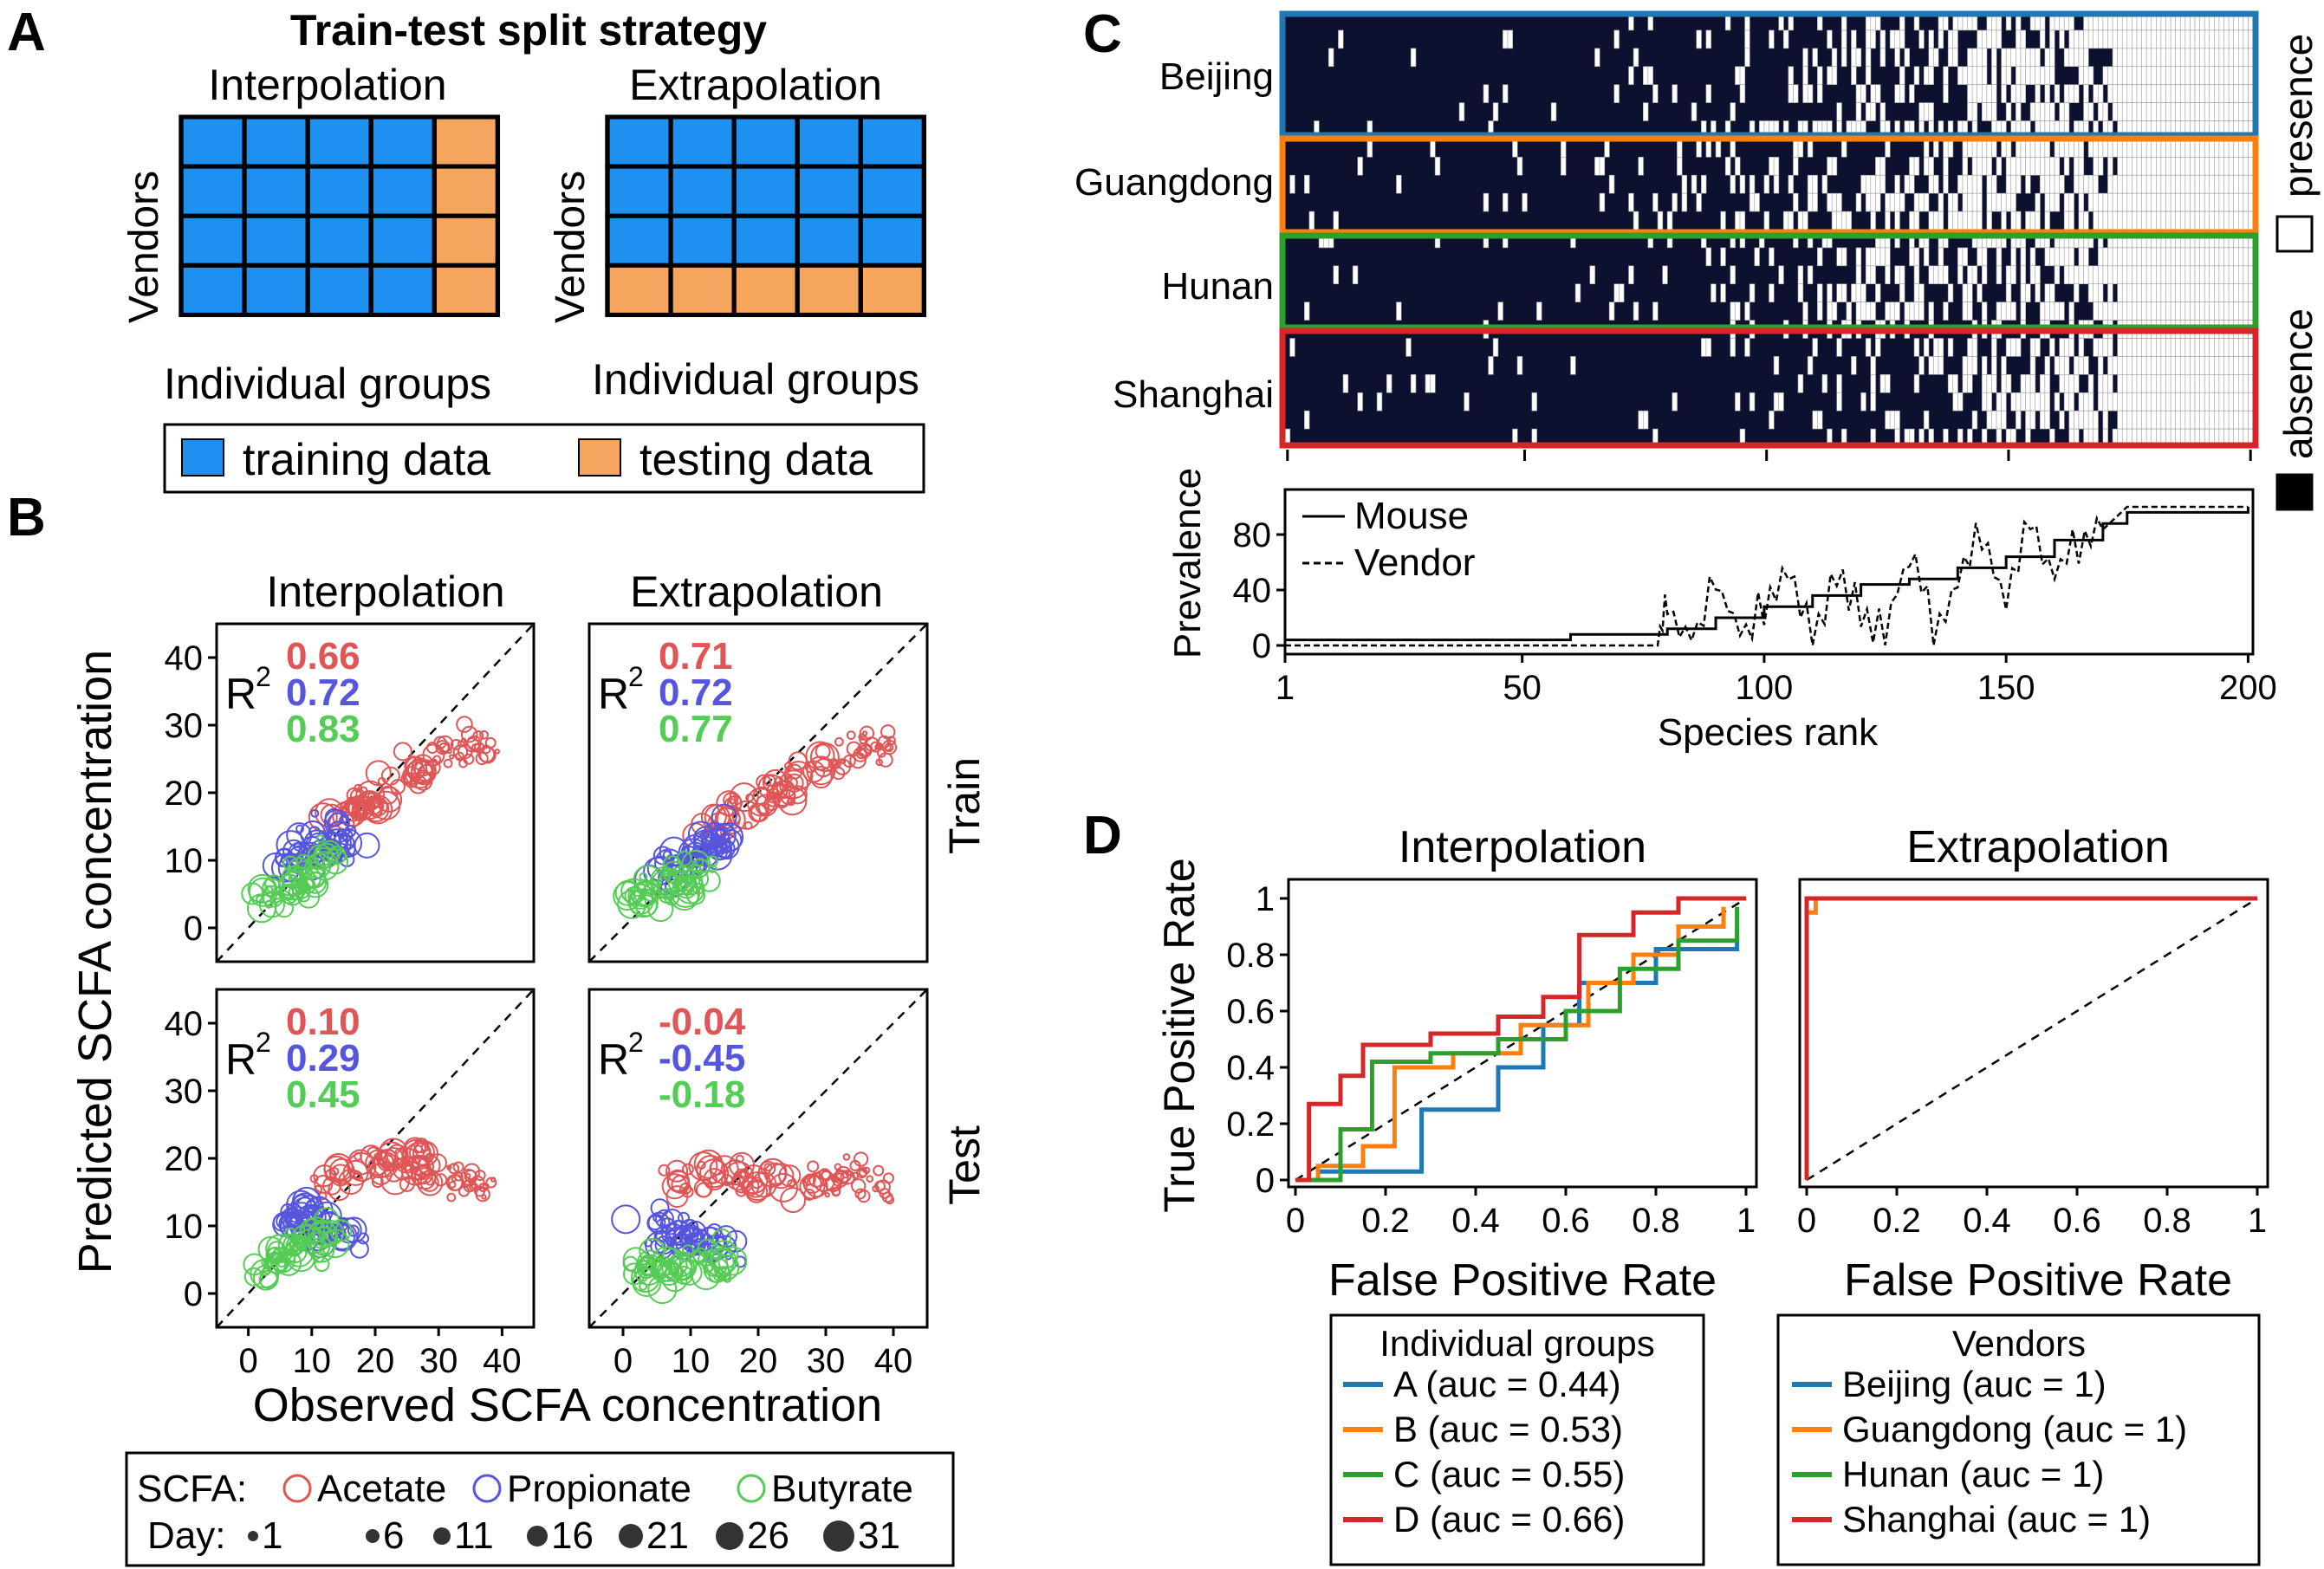  What do you see at coordinates (438, 1361) in the screenshot?
I see `x-tick-label: 30` at bounding box center [438, 1361].